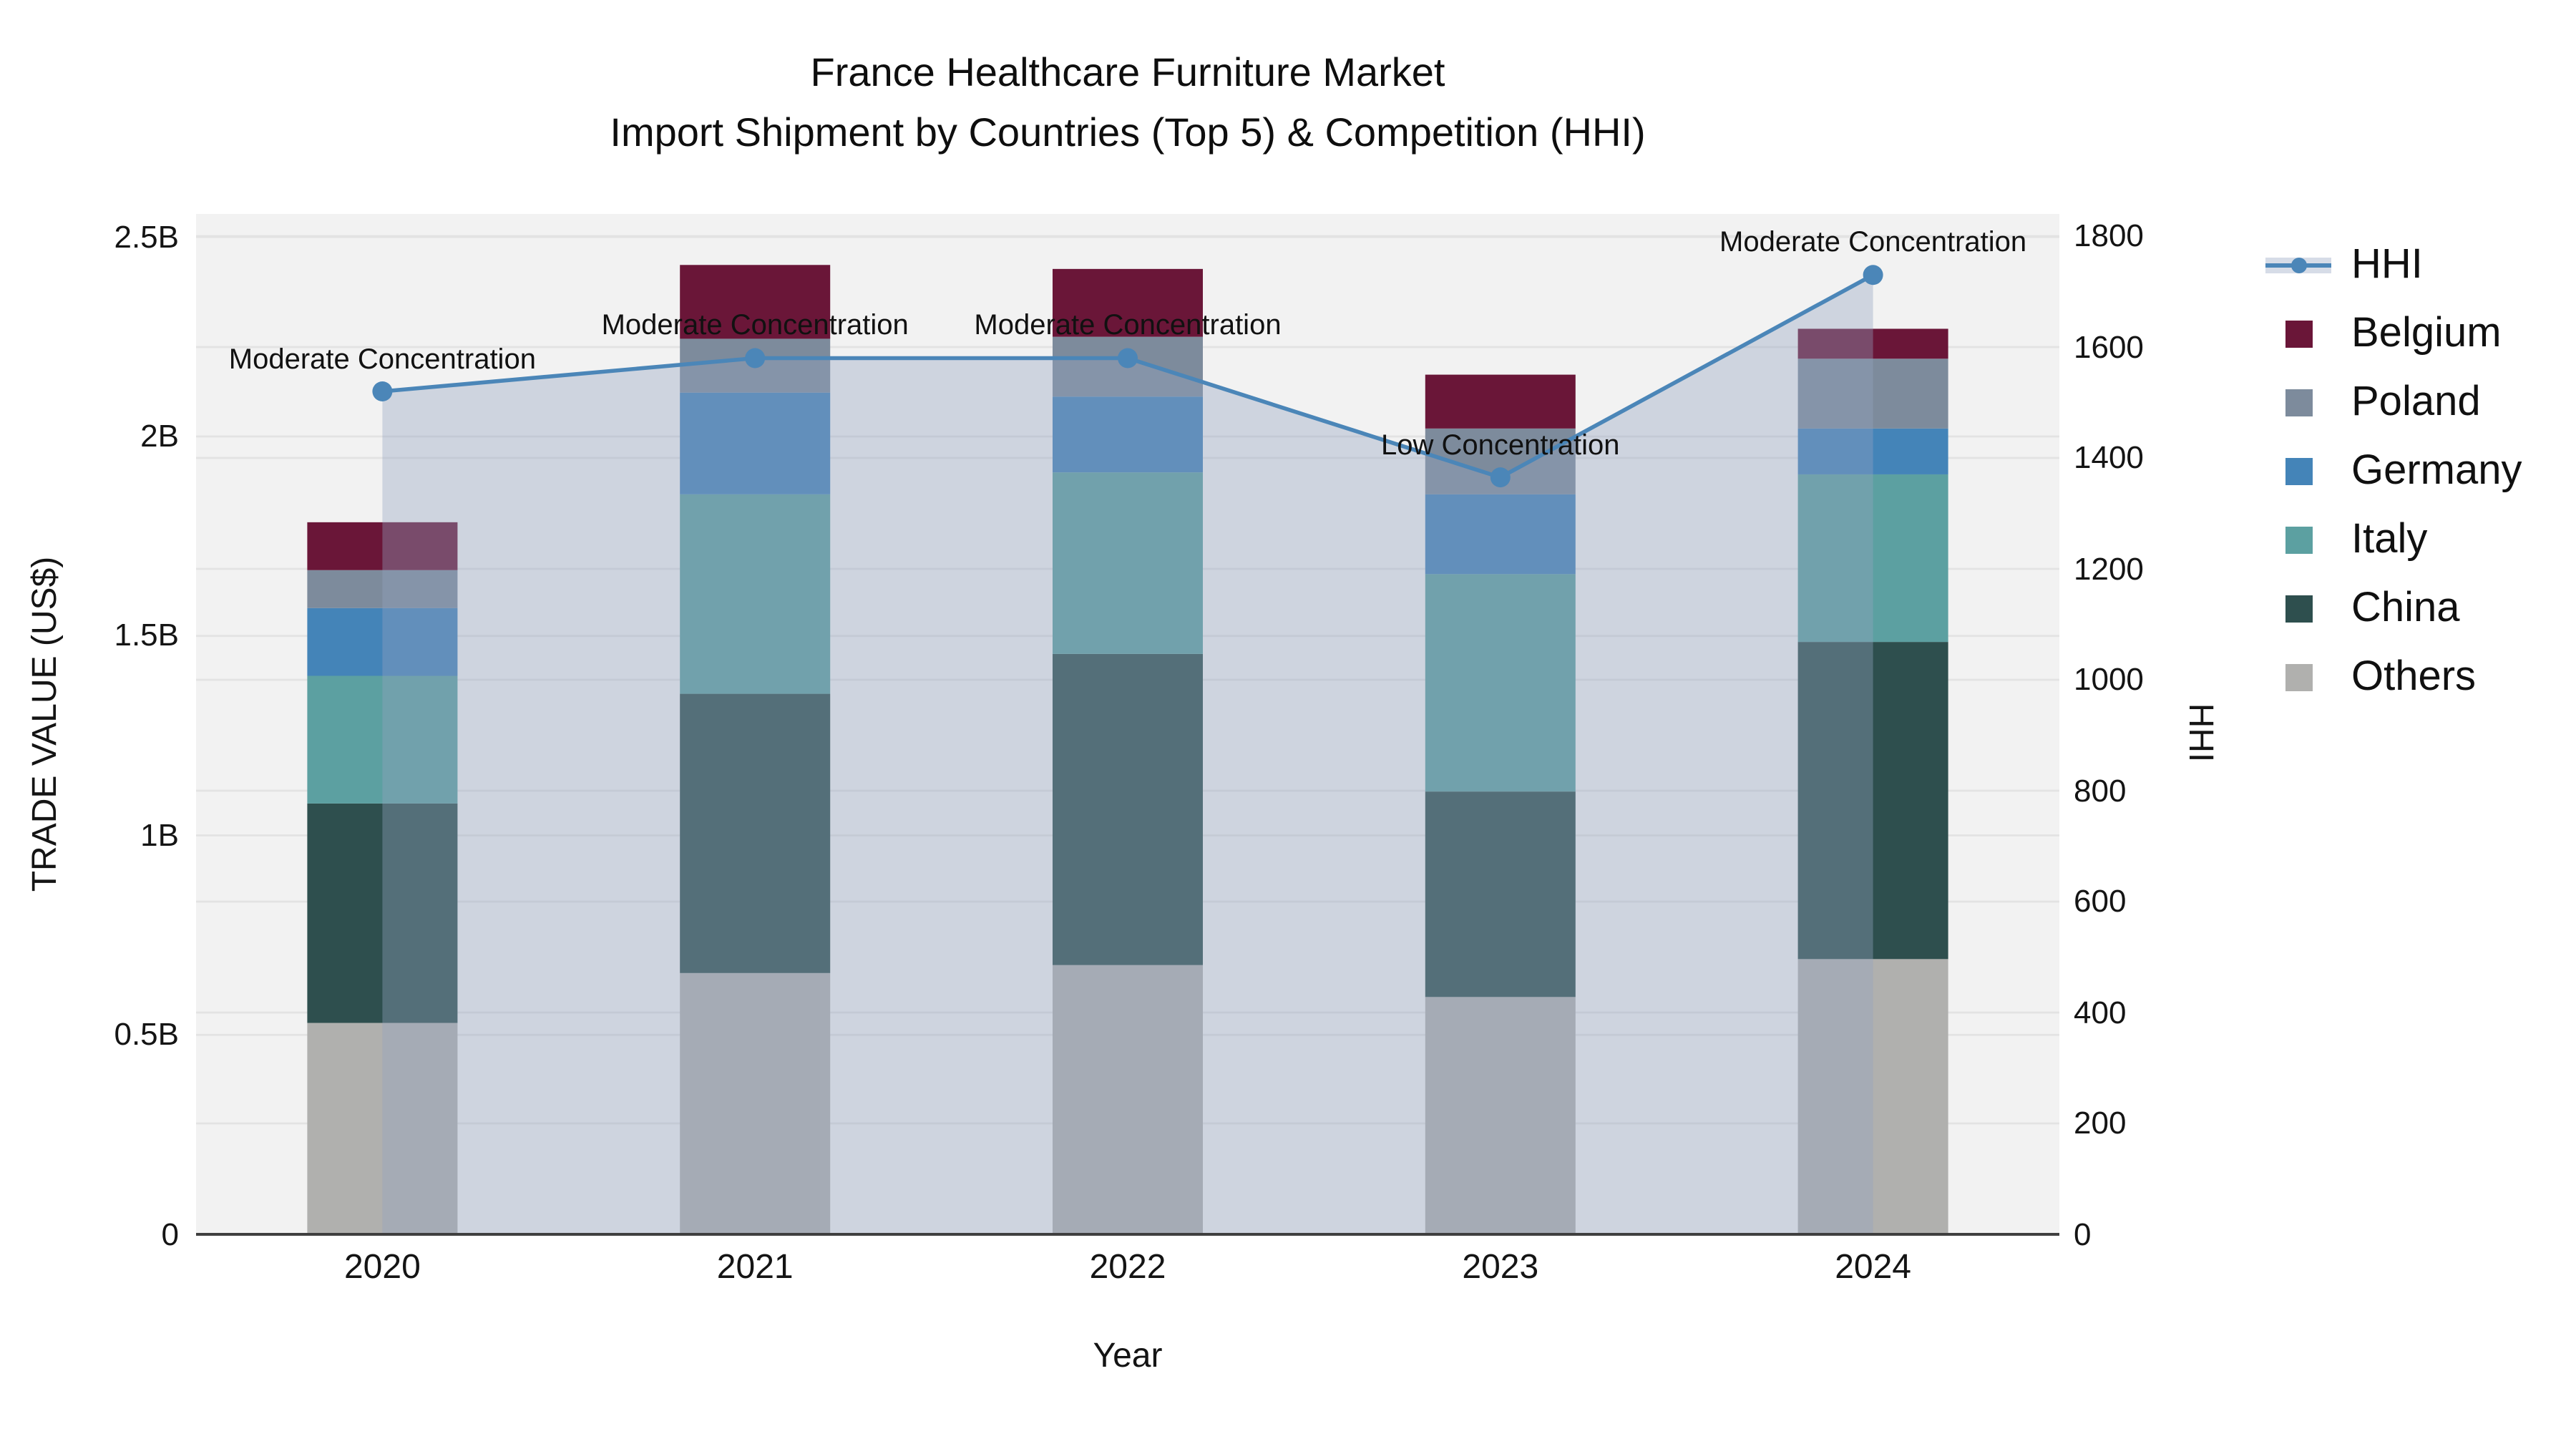 This screenshot has width=2576, height=1449. Describe the element at coordinates (1128, 1099) in the screenshot. I see `bar-segment-others-2022` at that location.